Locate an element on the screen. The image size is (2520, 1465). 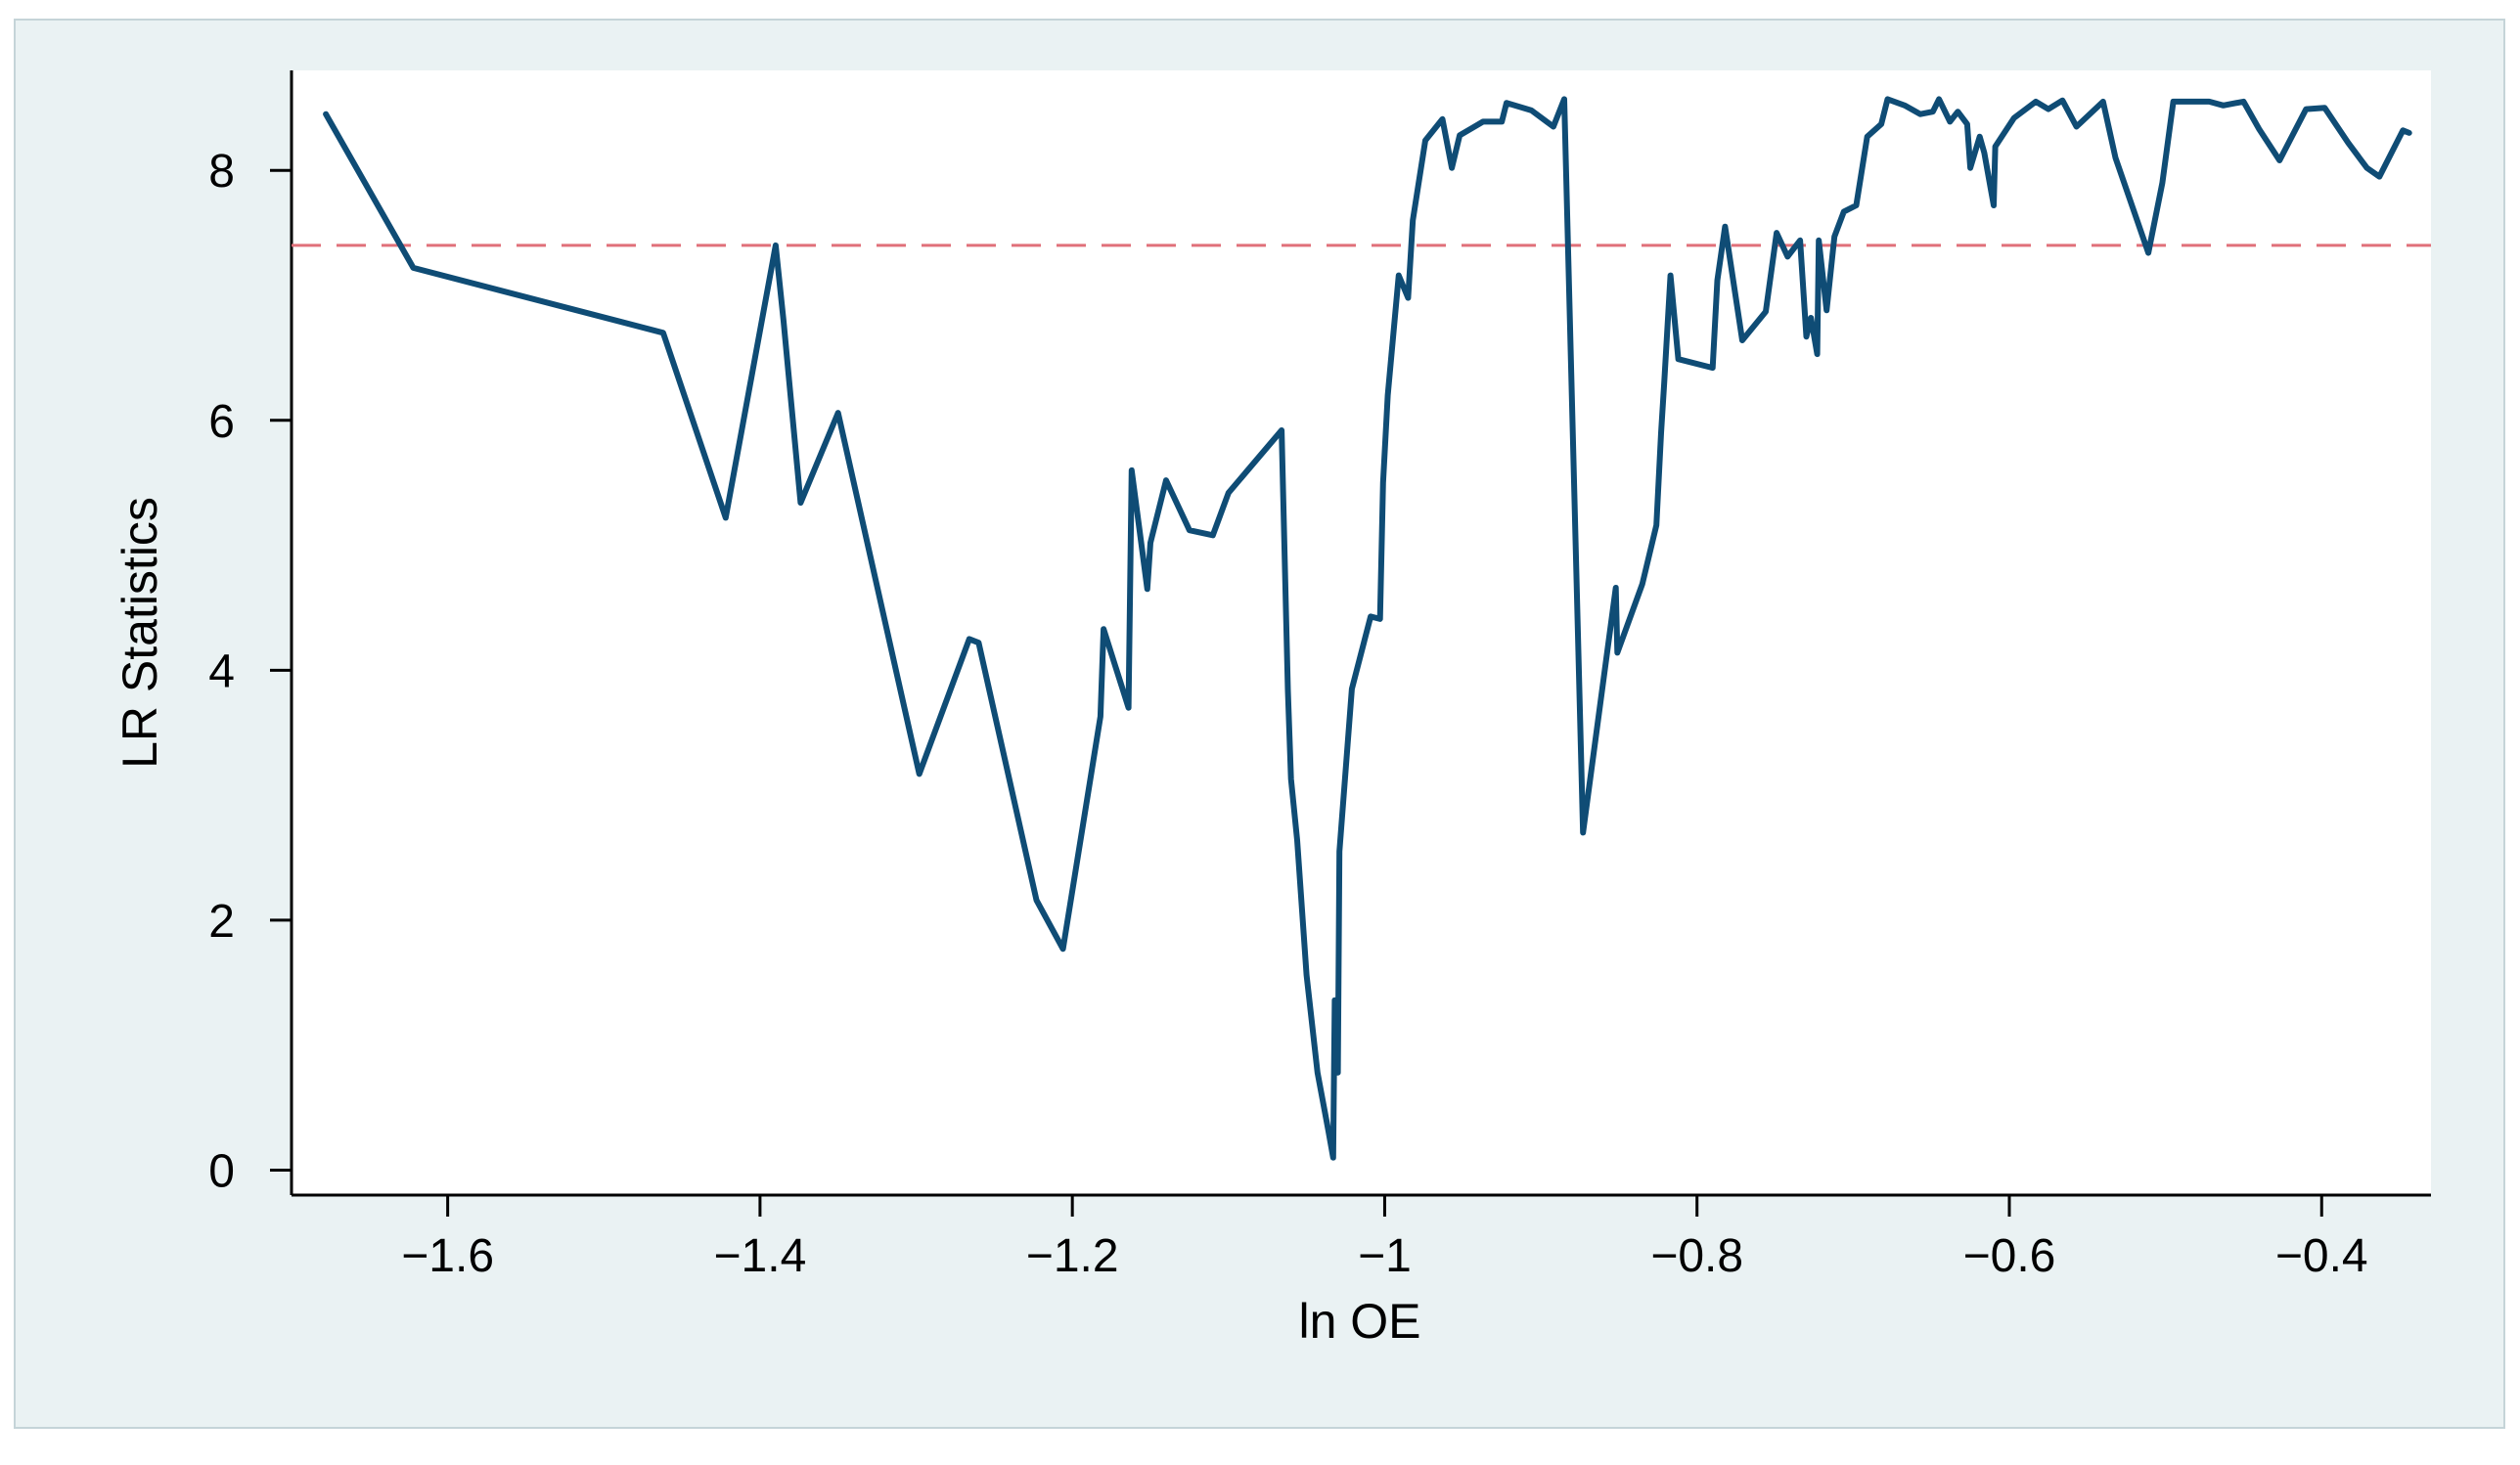
y-tick-label: 6 is located at coordinates (221, 422).